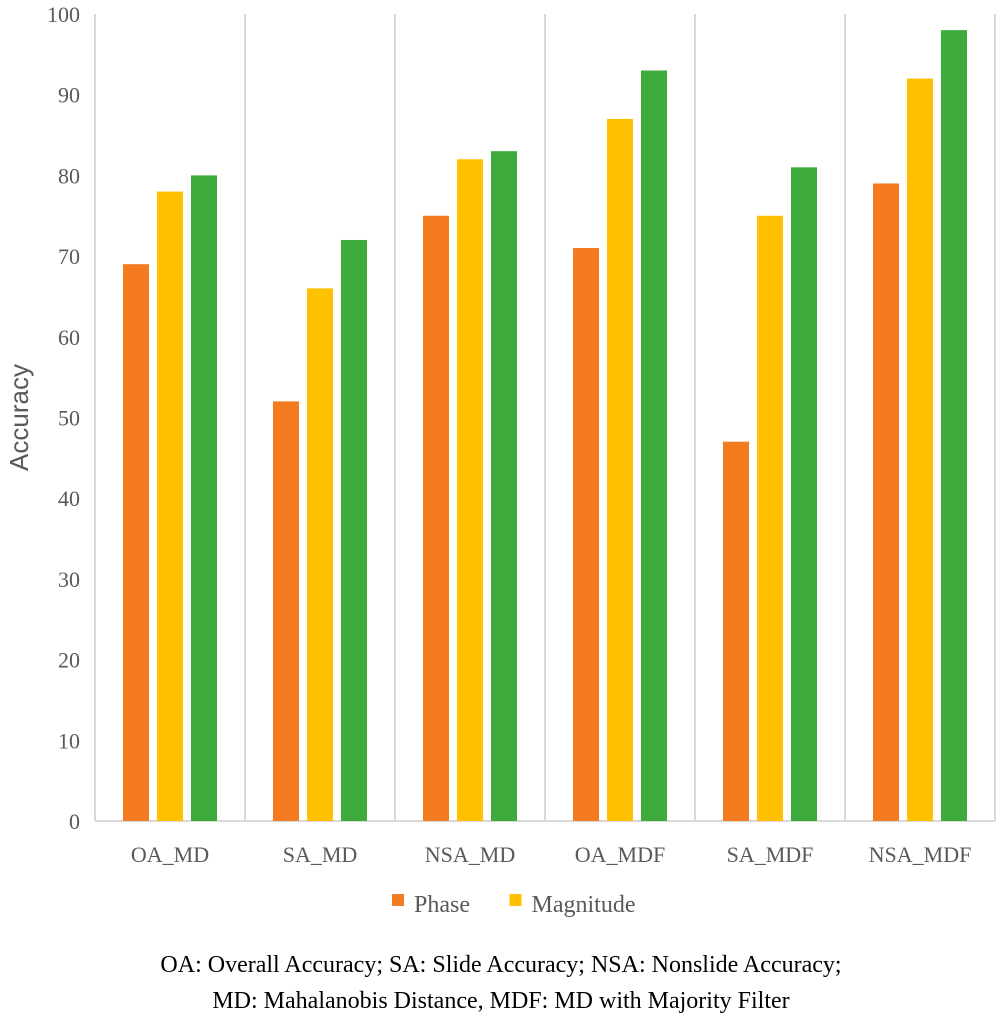 Image resolution: width=1002 pixels, height=1024 pixels. I want to click on y-tick-label: 50, so click(69, 418).